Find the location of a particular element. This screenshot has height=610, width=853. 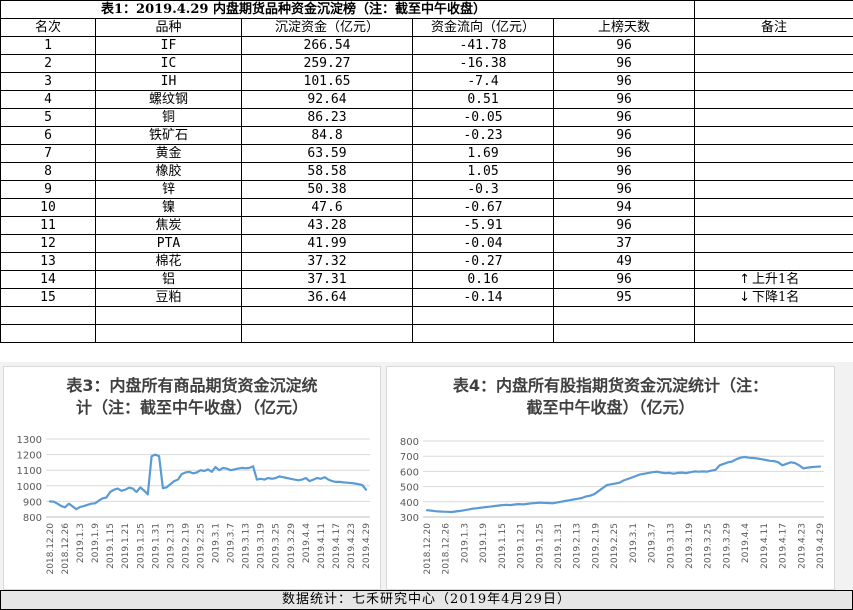

commodity-chart-title-line2: 计（注：截至中午收盘）（亿元） is located at coordinates (192, 408).